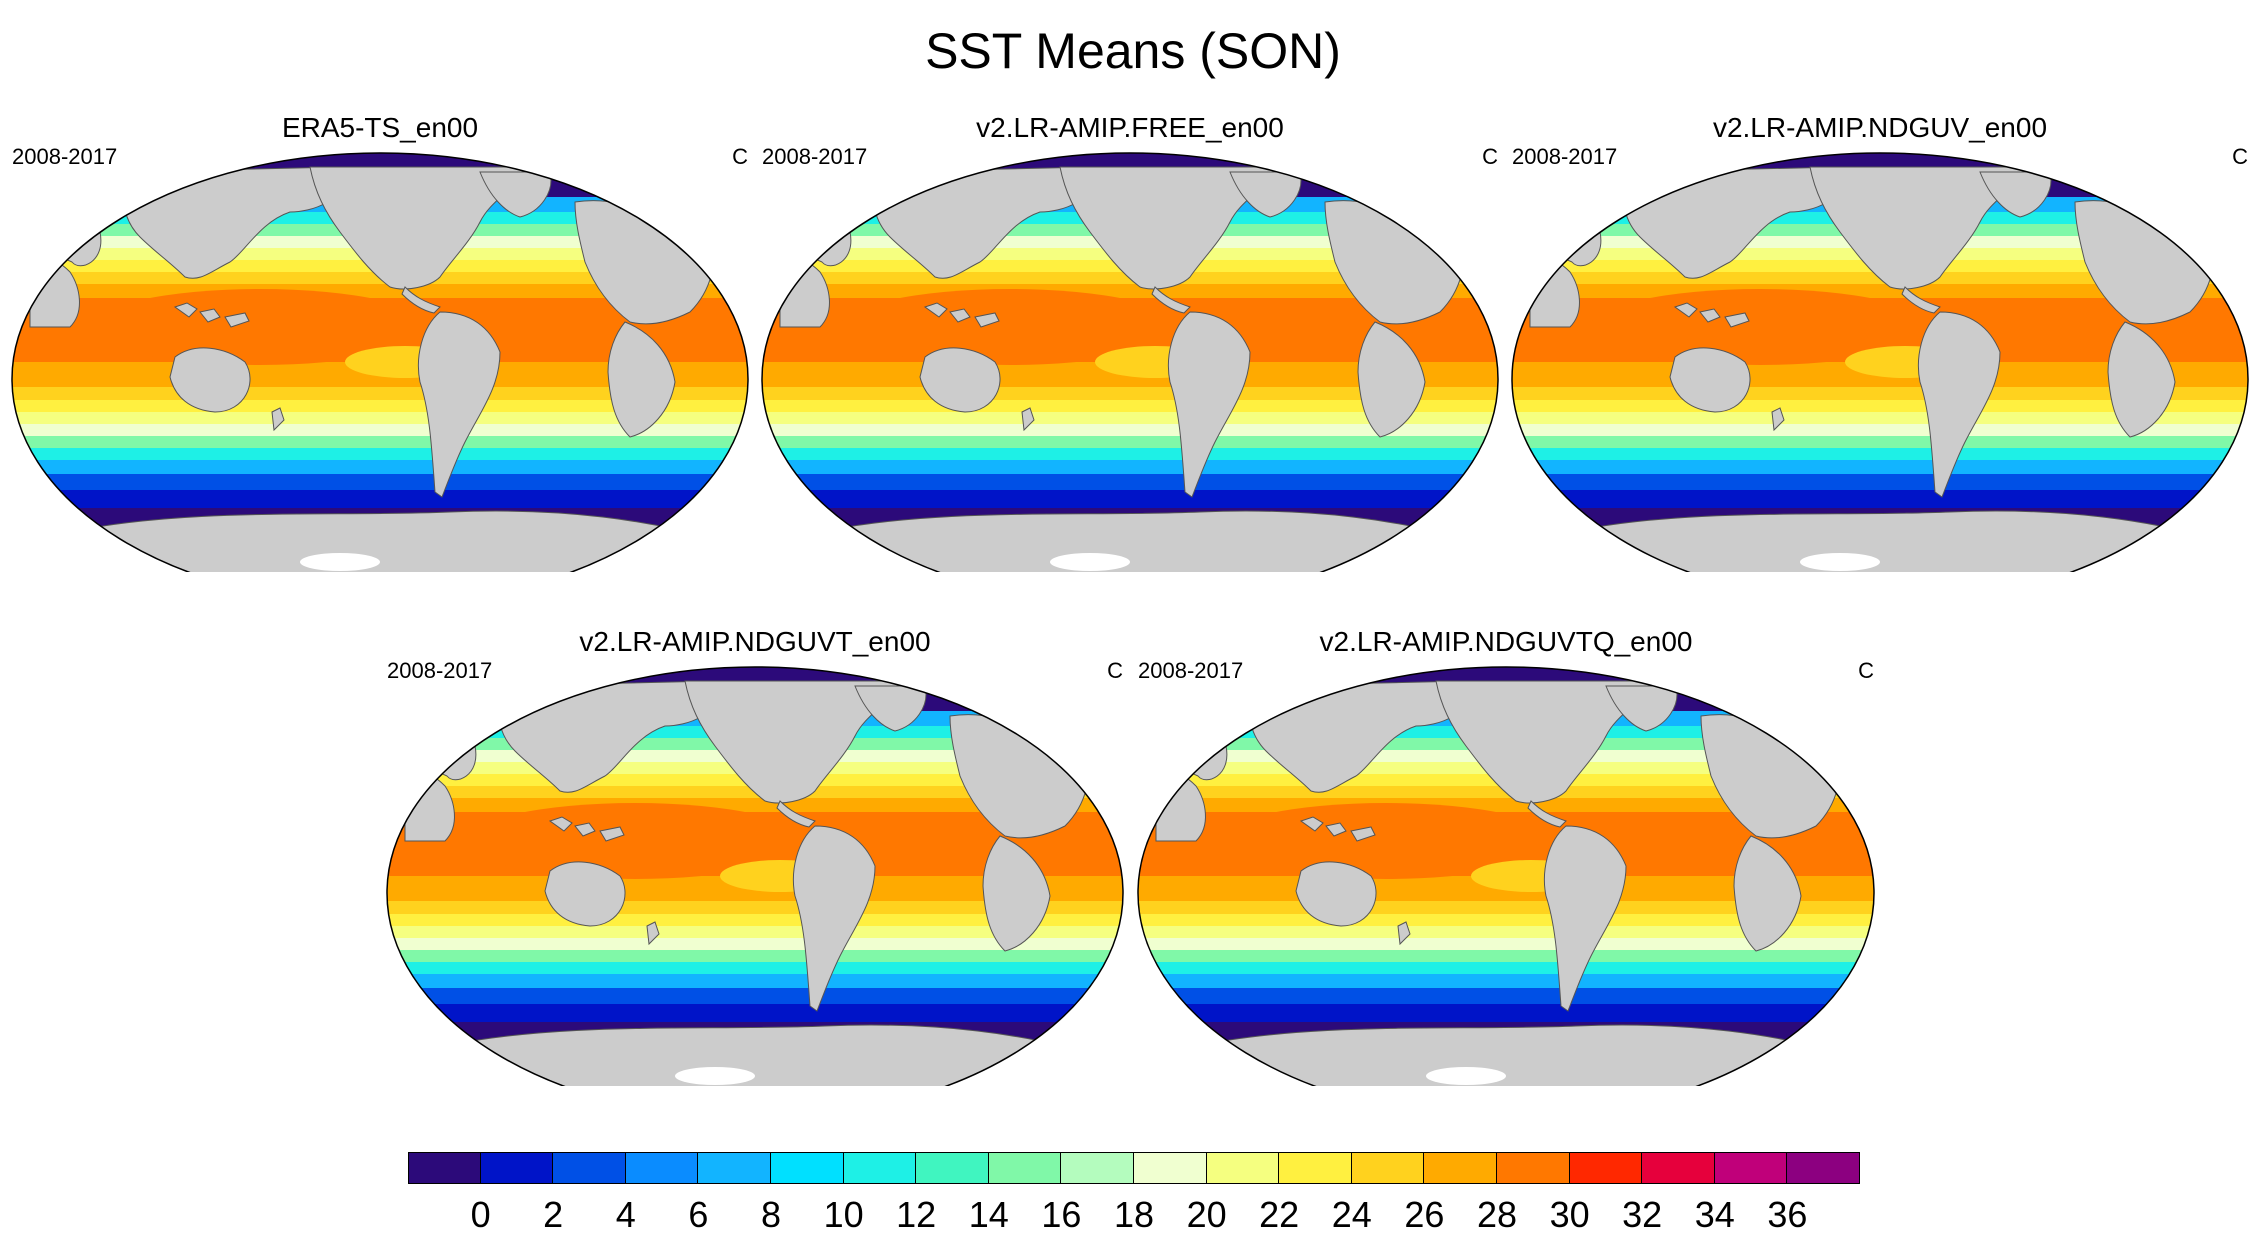 The height and width of the screenshot is (1256, 2266). I want to click on colorbar-tick-label: 22, so click(1279, 1214).